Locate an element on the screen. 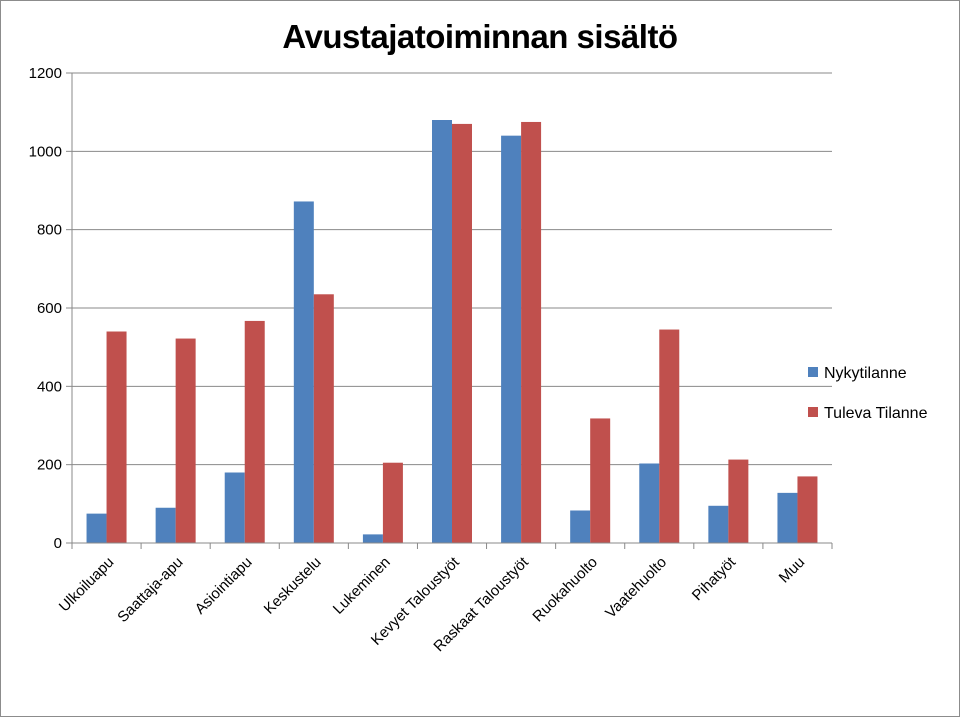  x-category-label: Ruokahuolto is located at coordinates (565, 590).